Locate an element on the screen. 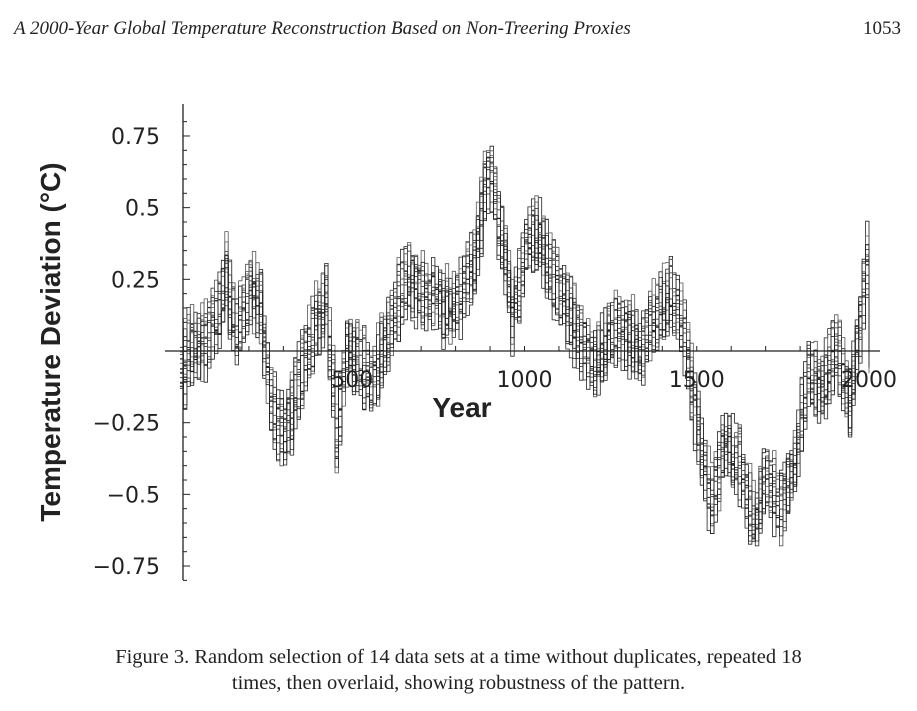  y-axis-title: Temperature Deviation (°C) is located at coordinates (50, 341).